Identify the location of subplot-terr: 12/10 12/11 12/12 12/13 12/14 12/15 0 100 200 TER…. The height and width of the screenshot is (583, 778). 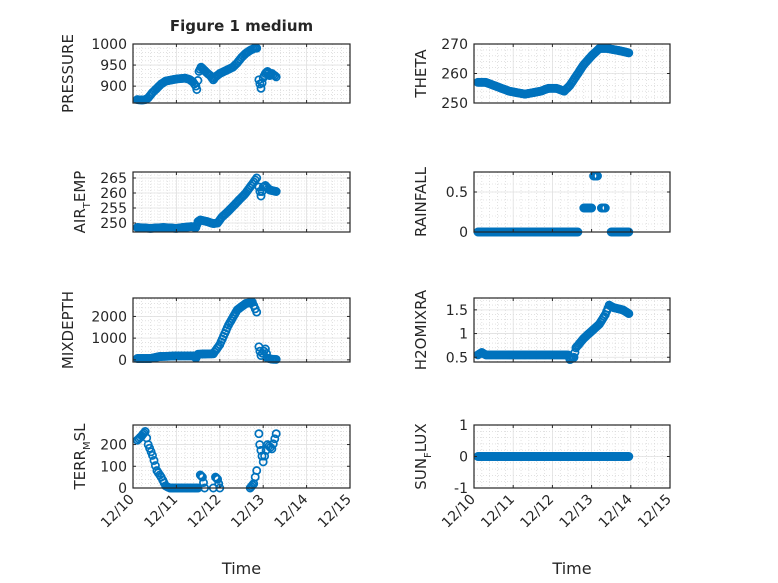
(213, 477).